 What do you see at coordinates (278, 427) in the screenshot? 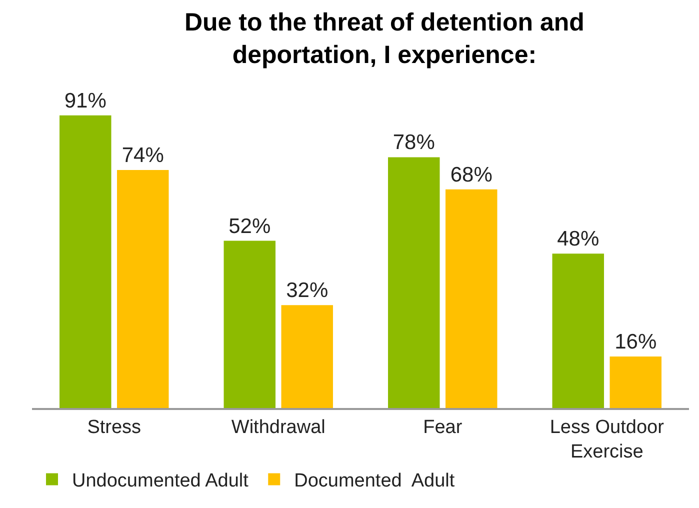
I see `x-tick-label: Withdrawal` at bounding box center [278, 427].